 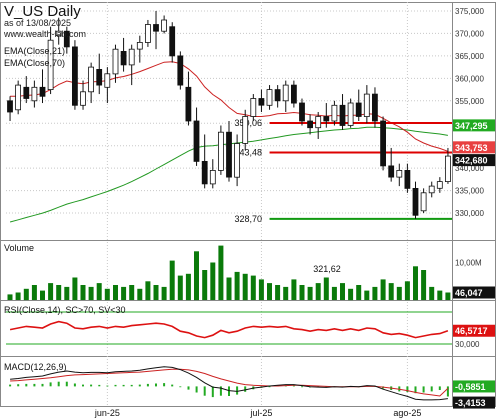 What do you see at coordinates (243, 330) in the screenshot?
I see `rsi-series: 30,000` at bounding box center [243, 330].